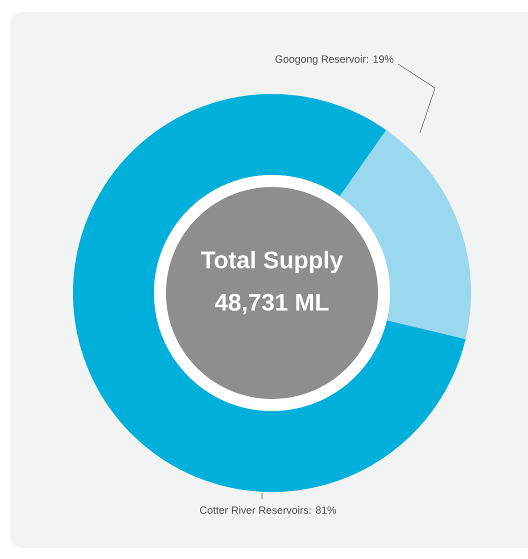 This screenshot has width=528, height=559. Describe the element at coordinates (334, 60) in the screenshot. I see `slice-label: Googong Reservoir: 19%` at that location.